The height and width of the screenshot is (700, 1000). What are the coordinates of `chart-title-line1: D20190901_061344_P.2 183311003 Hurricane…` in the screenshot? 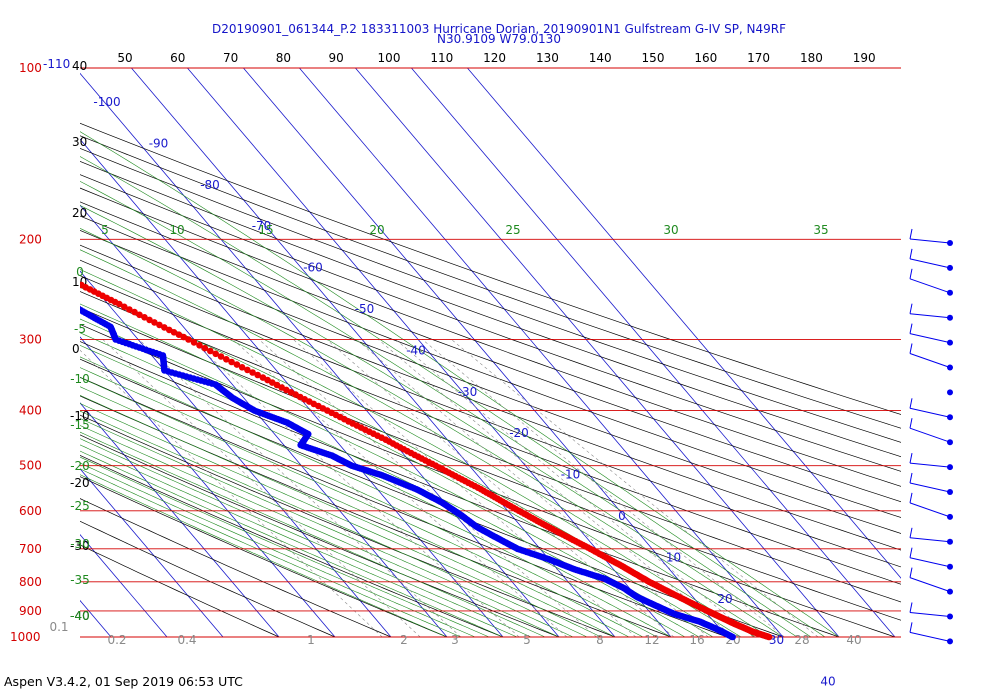 It's located at (499, 29).